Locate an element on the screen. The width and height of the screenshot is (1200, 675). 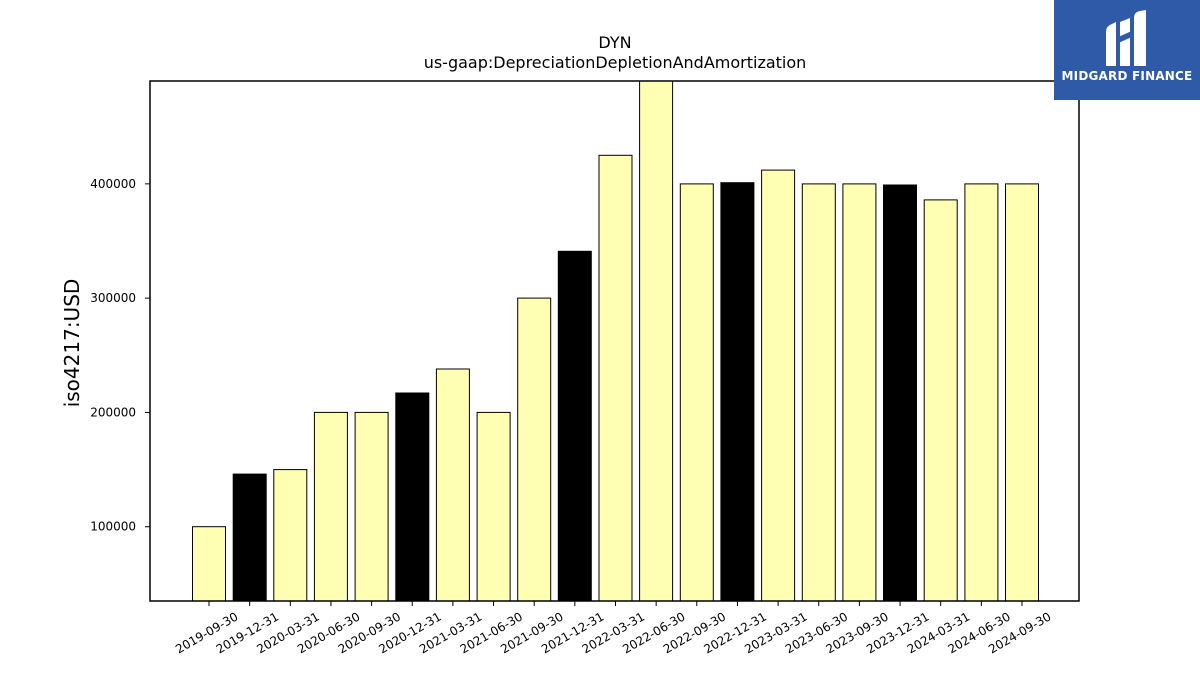
chart-title: DYN is located at coordinates (614, 42).